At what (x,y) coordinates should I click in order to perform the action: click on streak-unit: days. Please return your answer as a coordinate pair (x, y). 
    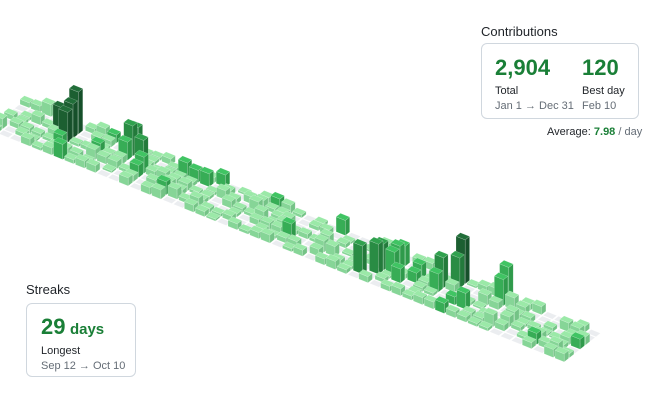
    Looking at the image, I should click on (87, 329).